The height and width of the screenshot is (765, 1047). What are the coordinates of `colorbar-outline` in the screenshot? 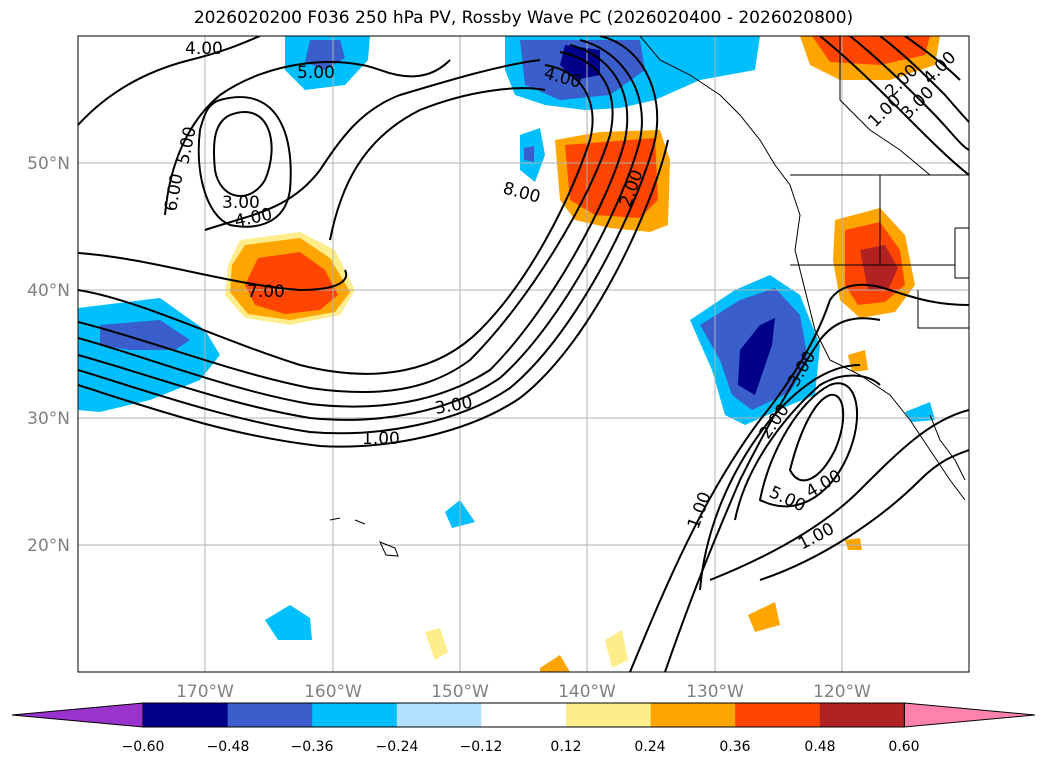 It's located at (523, 715).